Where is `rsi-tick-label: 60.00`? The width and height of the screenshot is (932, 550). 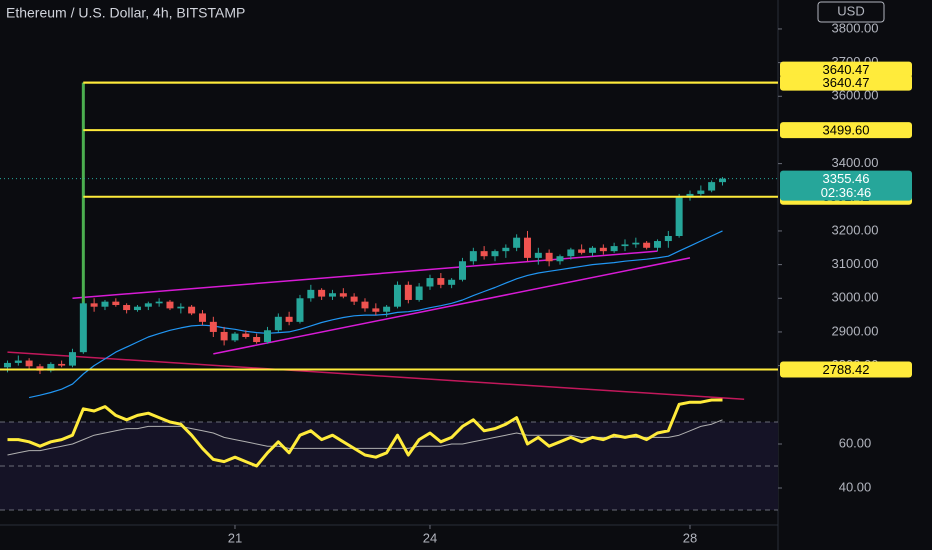 rsi-tick-label: 60.00 is located at coordinates (855, 442).